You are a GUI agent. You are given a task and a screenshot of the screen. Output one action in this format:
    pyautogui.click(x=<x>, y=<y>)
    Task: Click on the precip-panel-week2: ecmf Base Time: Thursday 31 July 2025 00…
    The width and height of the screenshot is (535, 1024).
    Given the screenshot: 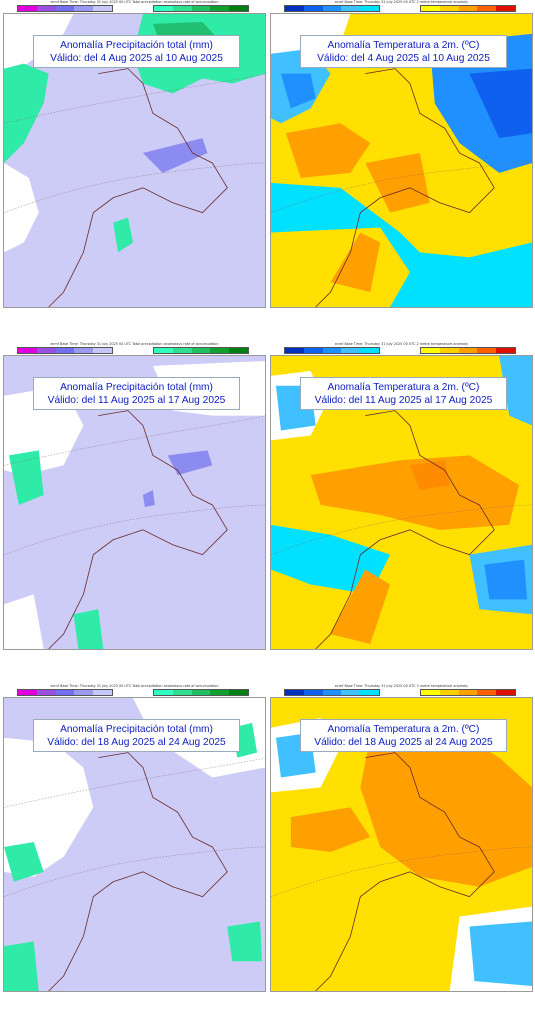 What is the action you would take?
    pyautogui.click(x=134, y=496)
    